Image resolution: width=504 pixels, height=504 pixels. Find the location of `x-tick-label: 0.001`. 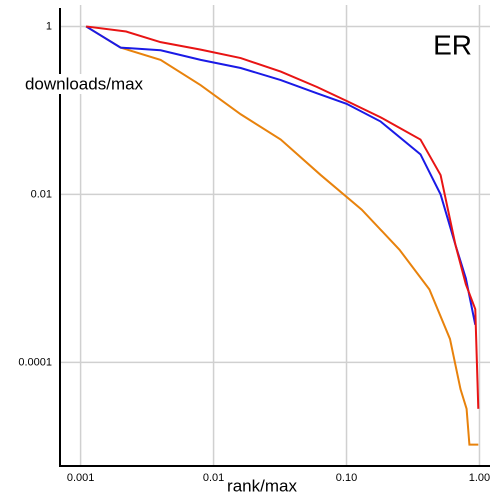

x-tick-label: 0.001 is located at coordinates (81, 478).